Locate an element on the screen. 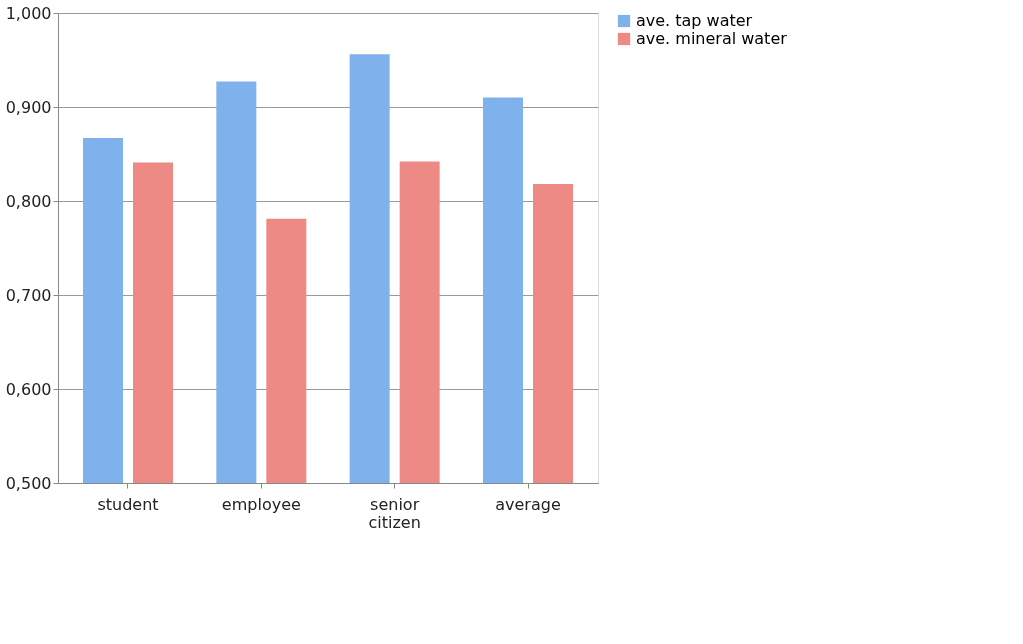 The image size is (1023, 644). y-tick-label: 0,600 is located at coordinates (28, 389).